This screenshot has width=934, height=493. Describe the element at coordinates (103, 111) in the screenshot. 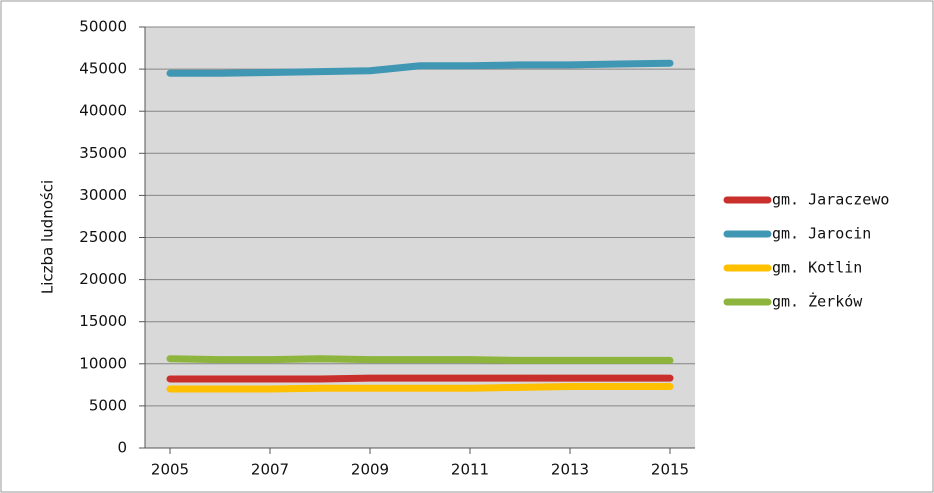

I see `y-tick-label: 40000` at that location.